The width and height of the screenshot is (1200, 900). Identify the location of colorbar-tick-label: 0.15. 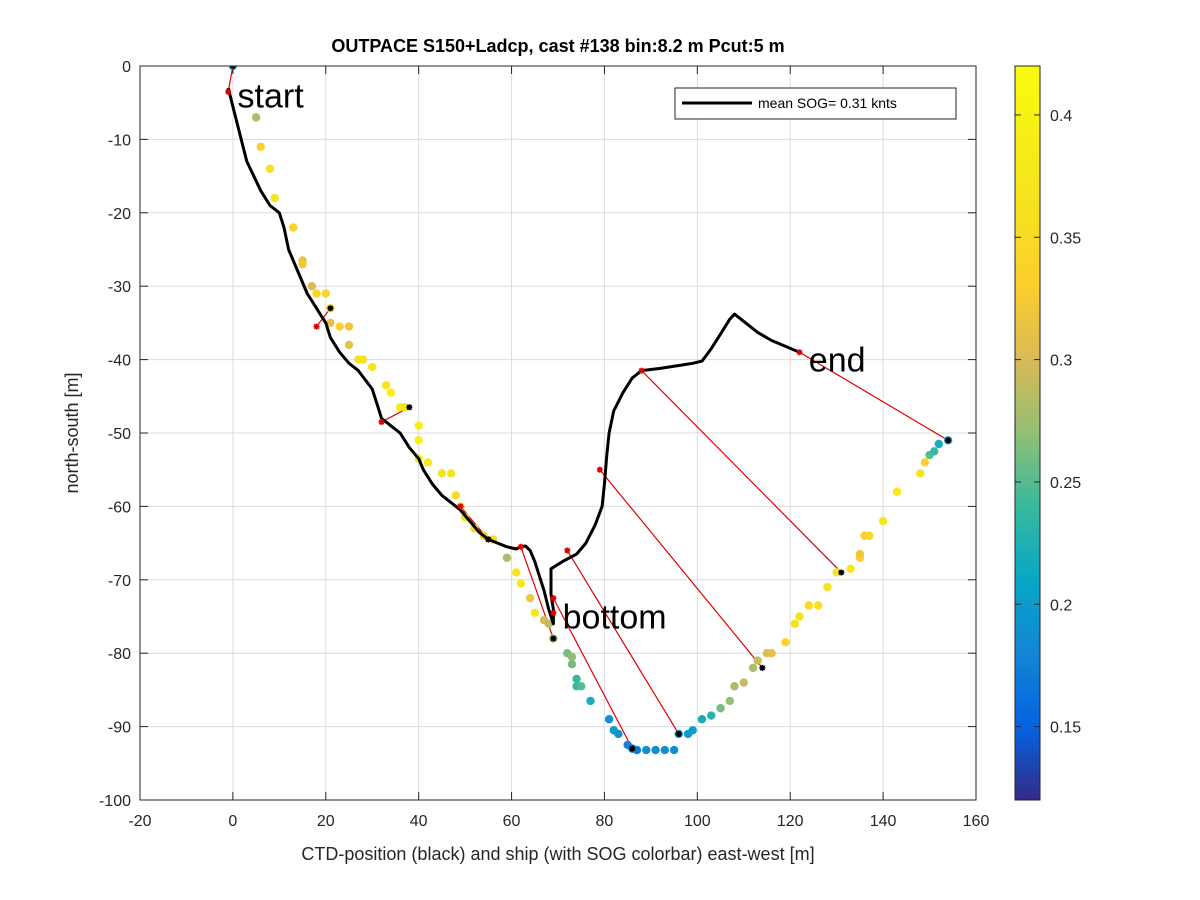
(1065, 728).